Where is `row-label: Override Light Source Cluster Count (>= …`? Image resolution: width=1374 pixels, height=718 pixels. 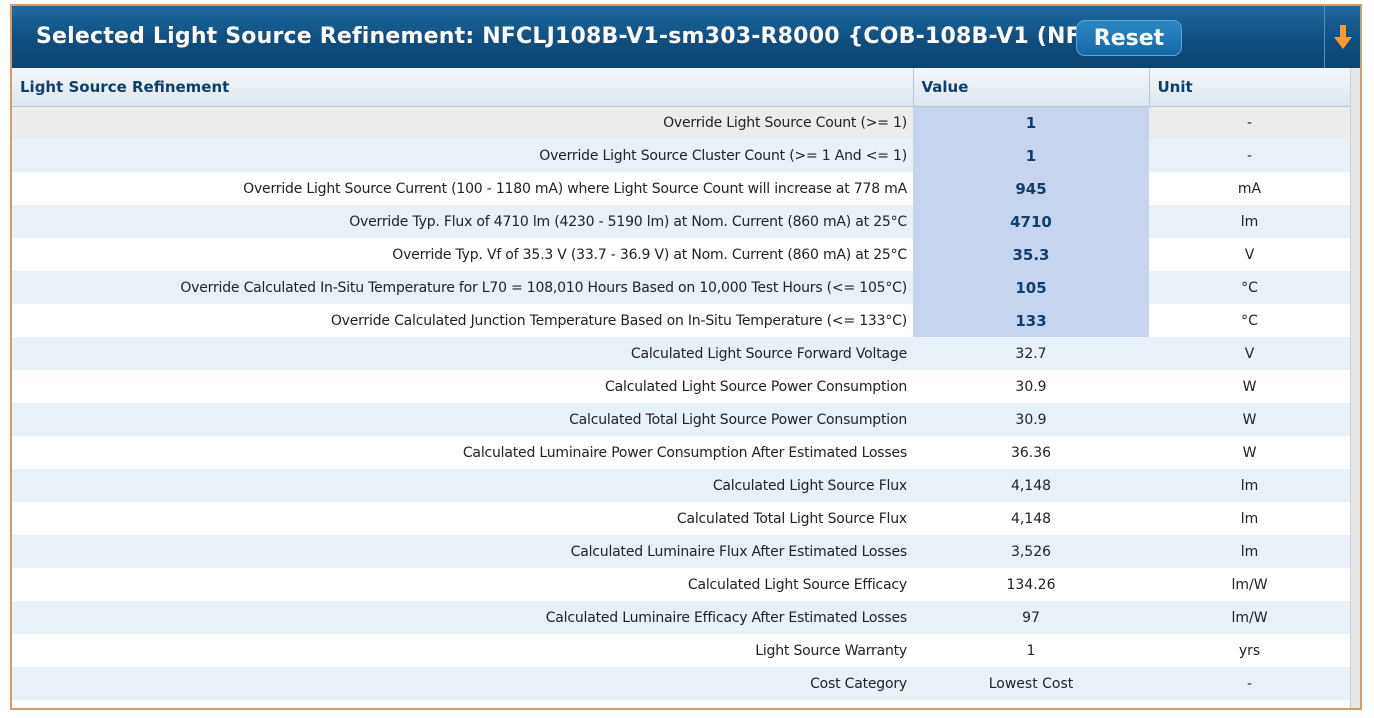
row-label: Override Light Source Cluster Count (>= … is located at coordinates (462, 155).